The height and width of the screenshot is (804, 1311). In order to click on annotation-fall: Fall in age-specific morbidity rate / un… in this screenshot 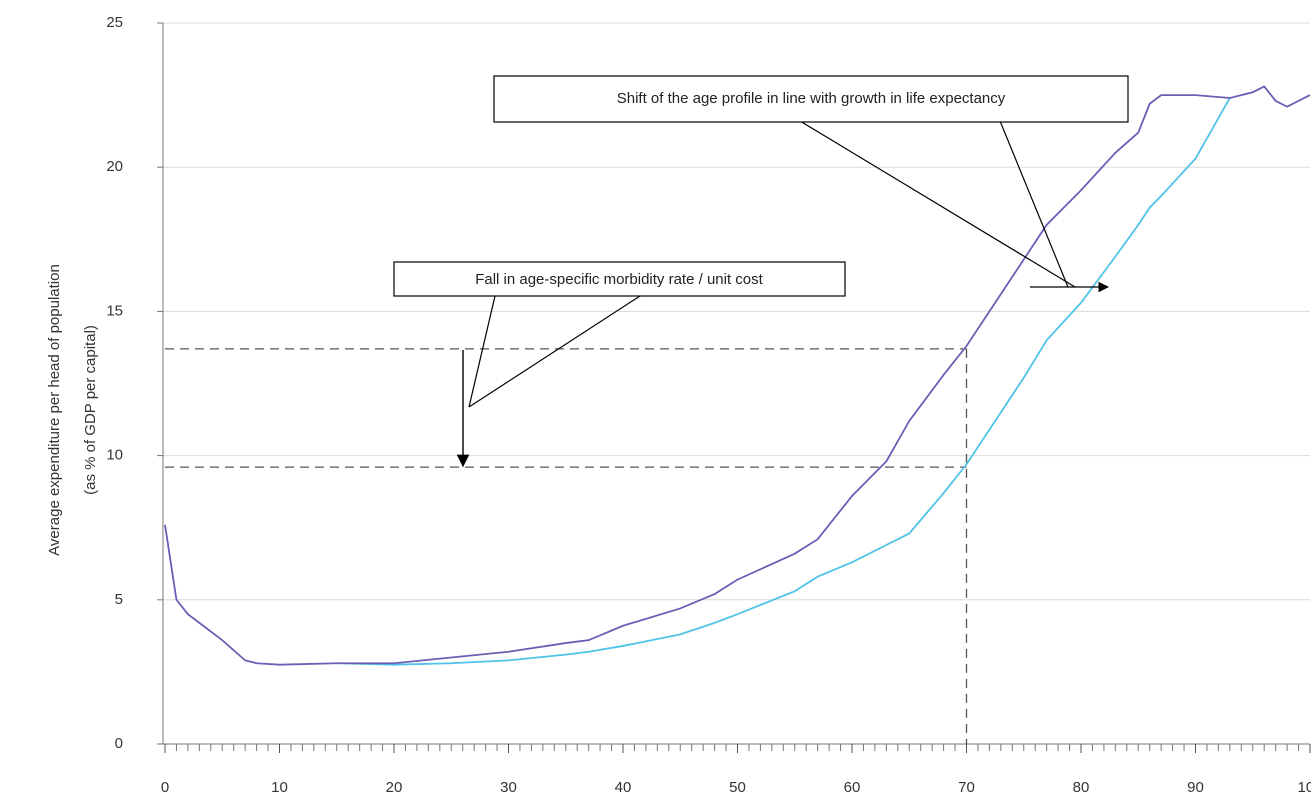, I will do `click(619, 364)`.